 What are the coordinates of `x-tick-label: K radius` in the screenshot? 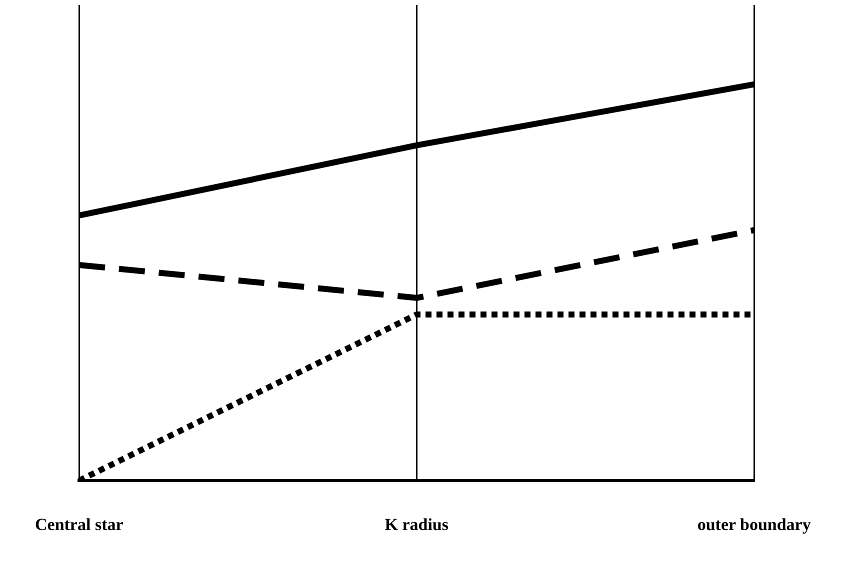 It's located at (416, 524).